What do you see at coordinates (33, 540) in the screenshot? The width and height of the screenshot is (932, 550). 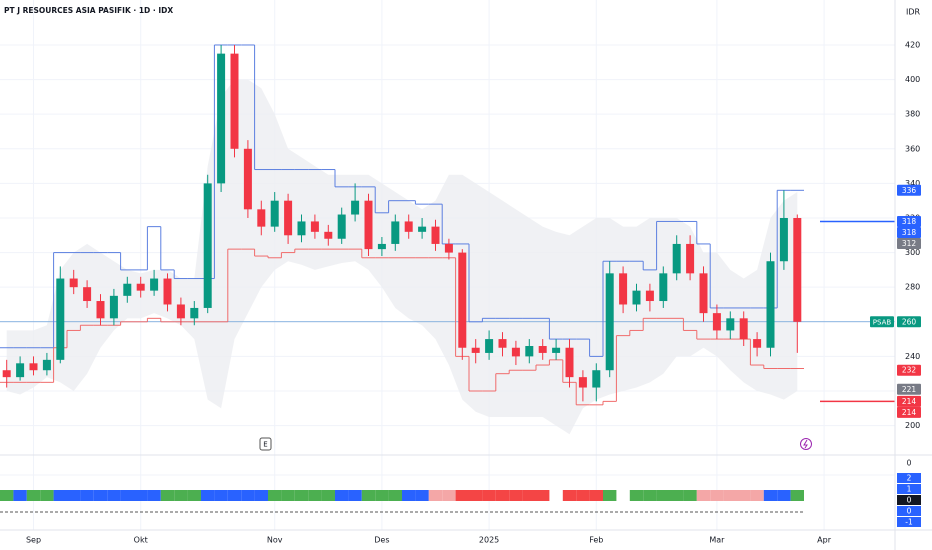 I see `x-tick-label: Sep` at bounding box center [33, 540].